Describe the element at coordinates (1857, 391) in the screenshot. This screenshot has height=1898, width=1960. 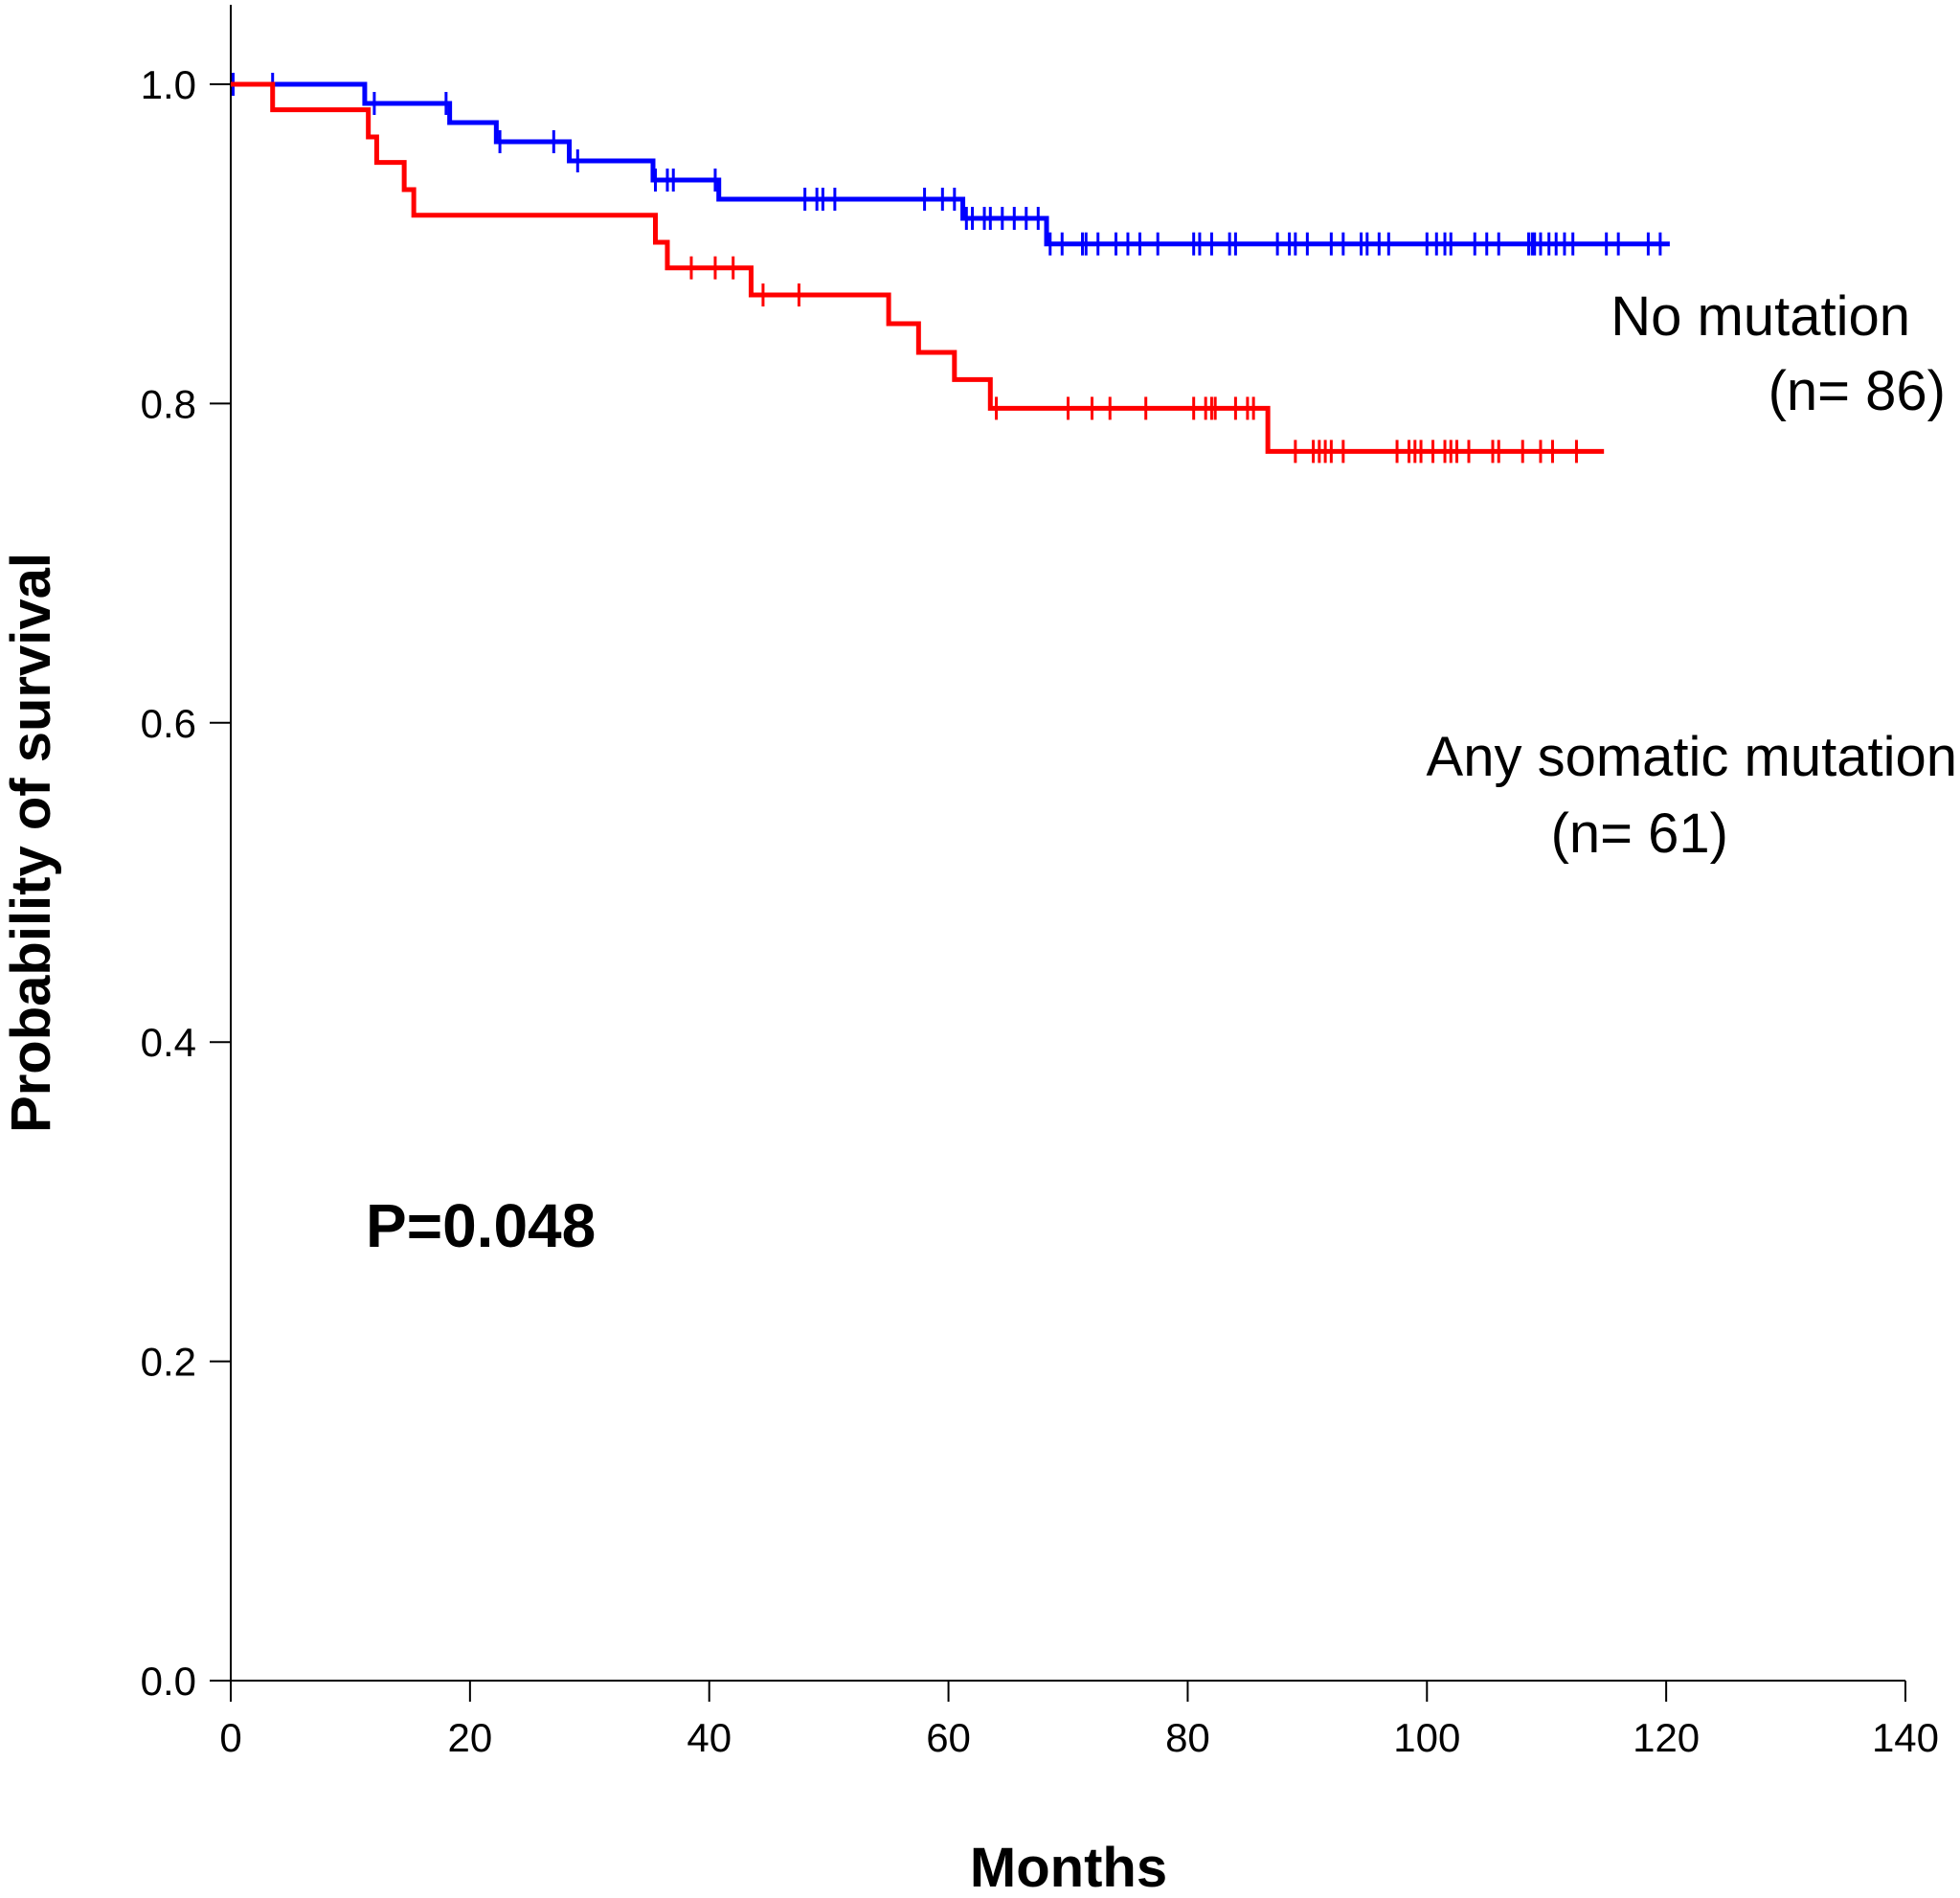
I see `legend-no-mutation-count: (n= 86)` at that location.